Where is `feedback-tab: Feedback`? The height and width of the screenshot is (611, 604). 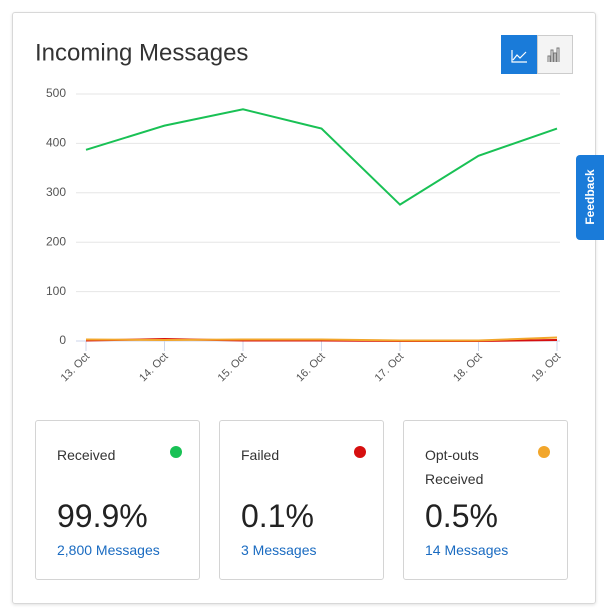 feedback-tab: Feedback is located at coordinates (590, 197).